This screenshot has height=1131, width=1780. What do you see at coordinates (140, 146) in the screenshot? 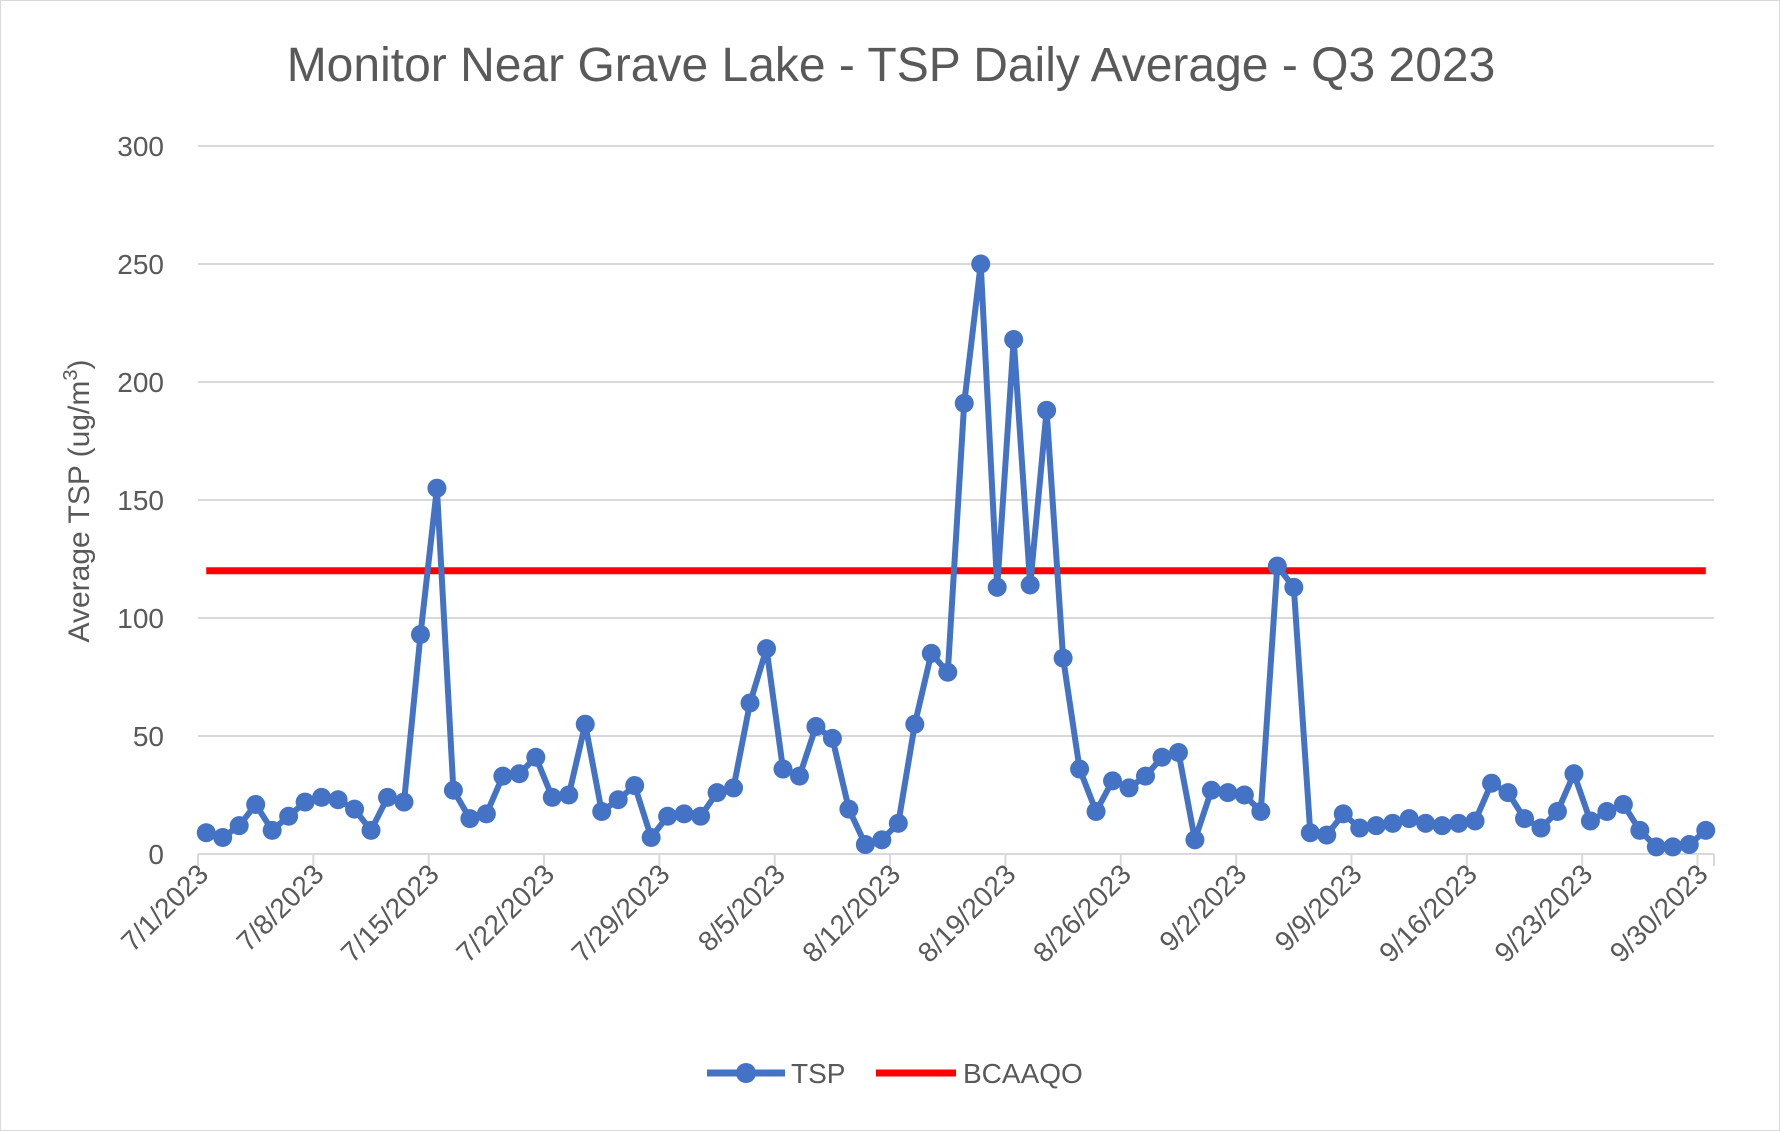
I see `y-tick-label: 300` at bounding box center [140, 146].